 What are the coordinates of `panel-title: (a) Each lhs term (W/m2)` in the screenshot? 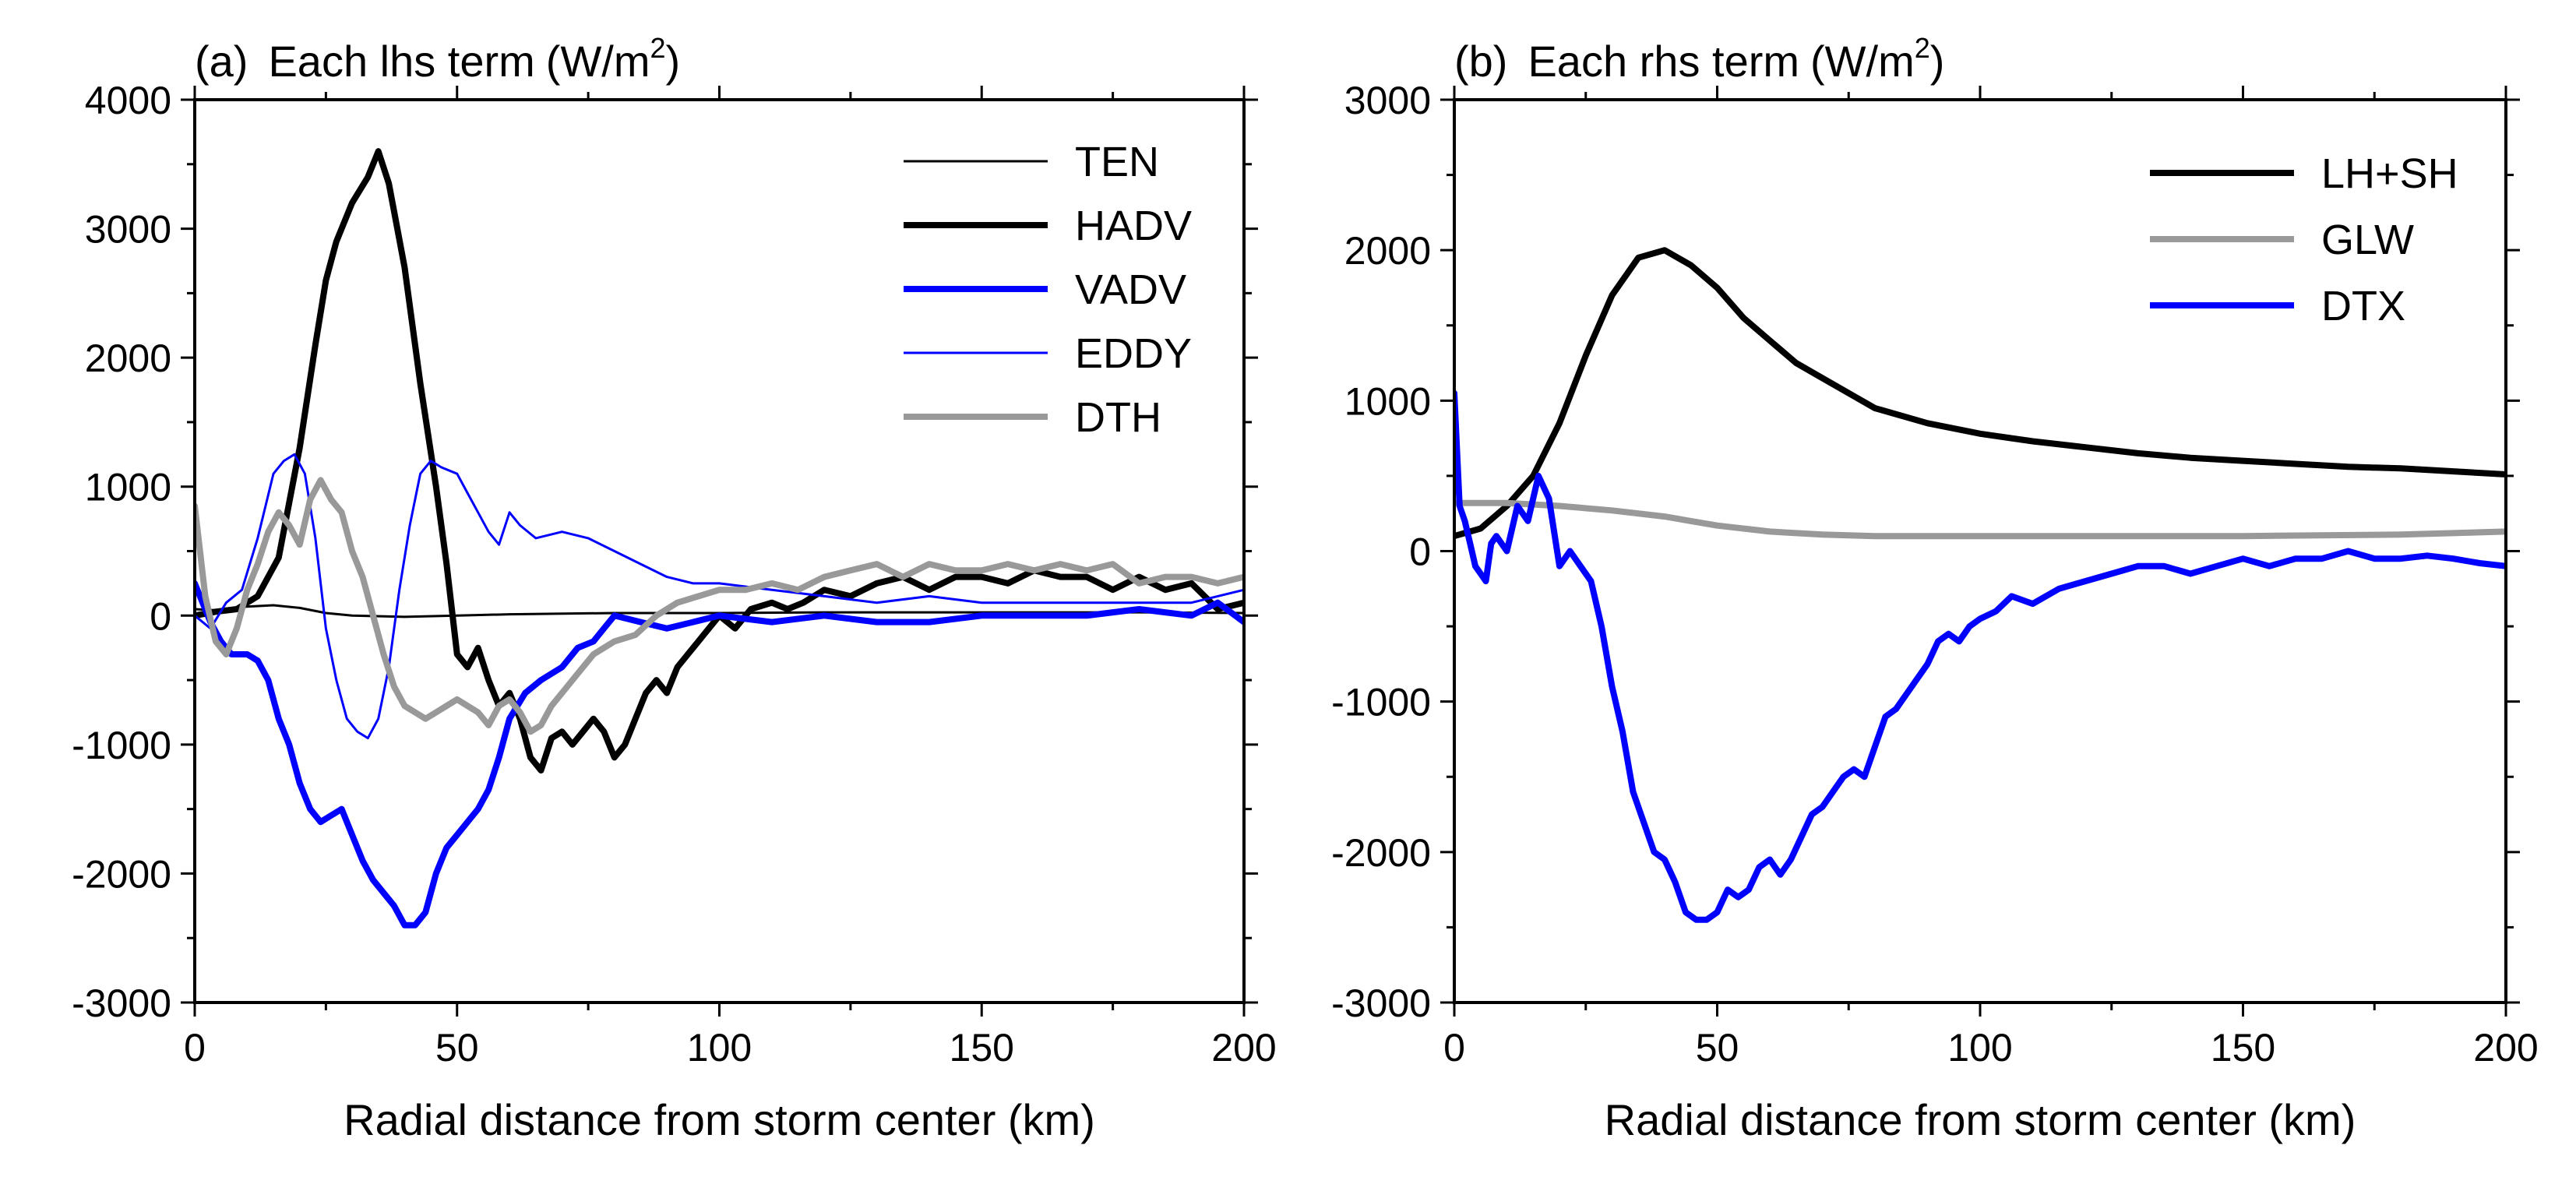 It's located at (437, 59).